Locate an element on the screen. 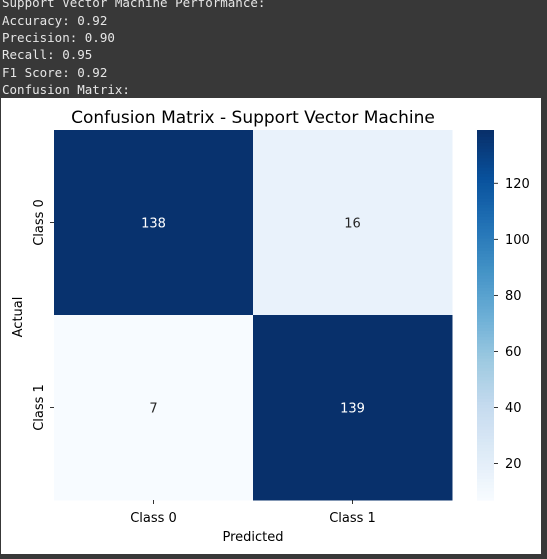 The image size is (547, 559). heatmap-cell-r1-c0 is located at coordinates (154, 408).